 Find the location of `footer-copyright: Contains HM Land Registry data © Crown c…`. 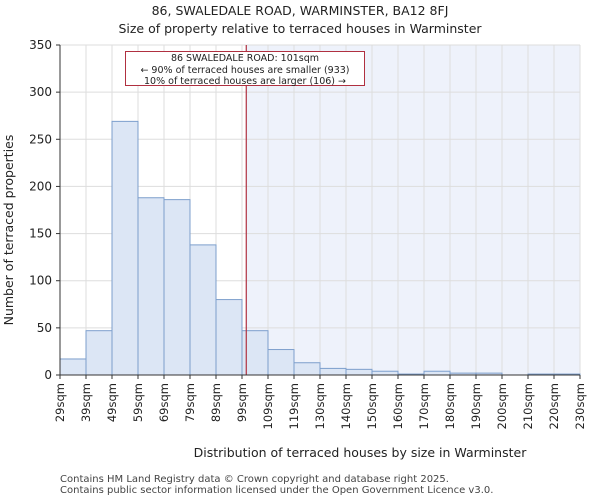

footer-copyright: Contains HM Land Registry data © Crown c… is located at coordinates (254, 479).